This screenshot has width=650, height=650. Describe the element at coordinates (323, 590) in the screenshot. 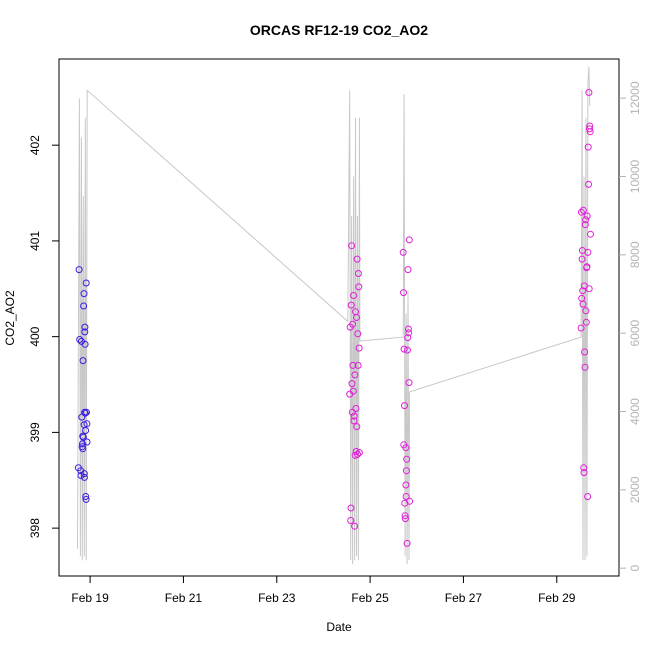

I see `x-axis: Feb 19 Feb 21 Feb 23 Feb 25 Feb 27 Feb 29` at that location.